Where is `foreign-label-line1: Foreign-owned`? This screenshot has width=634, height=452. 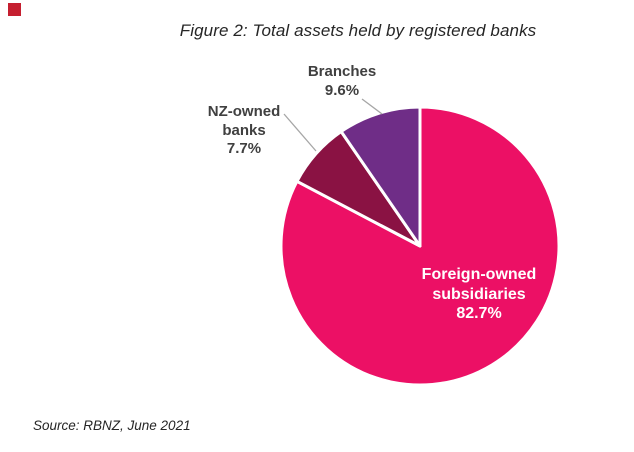 foreign-label-line1: Foreign-owned is located at coordinates (479, 274).